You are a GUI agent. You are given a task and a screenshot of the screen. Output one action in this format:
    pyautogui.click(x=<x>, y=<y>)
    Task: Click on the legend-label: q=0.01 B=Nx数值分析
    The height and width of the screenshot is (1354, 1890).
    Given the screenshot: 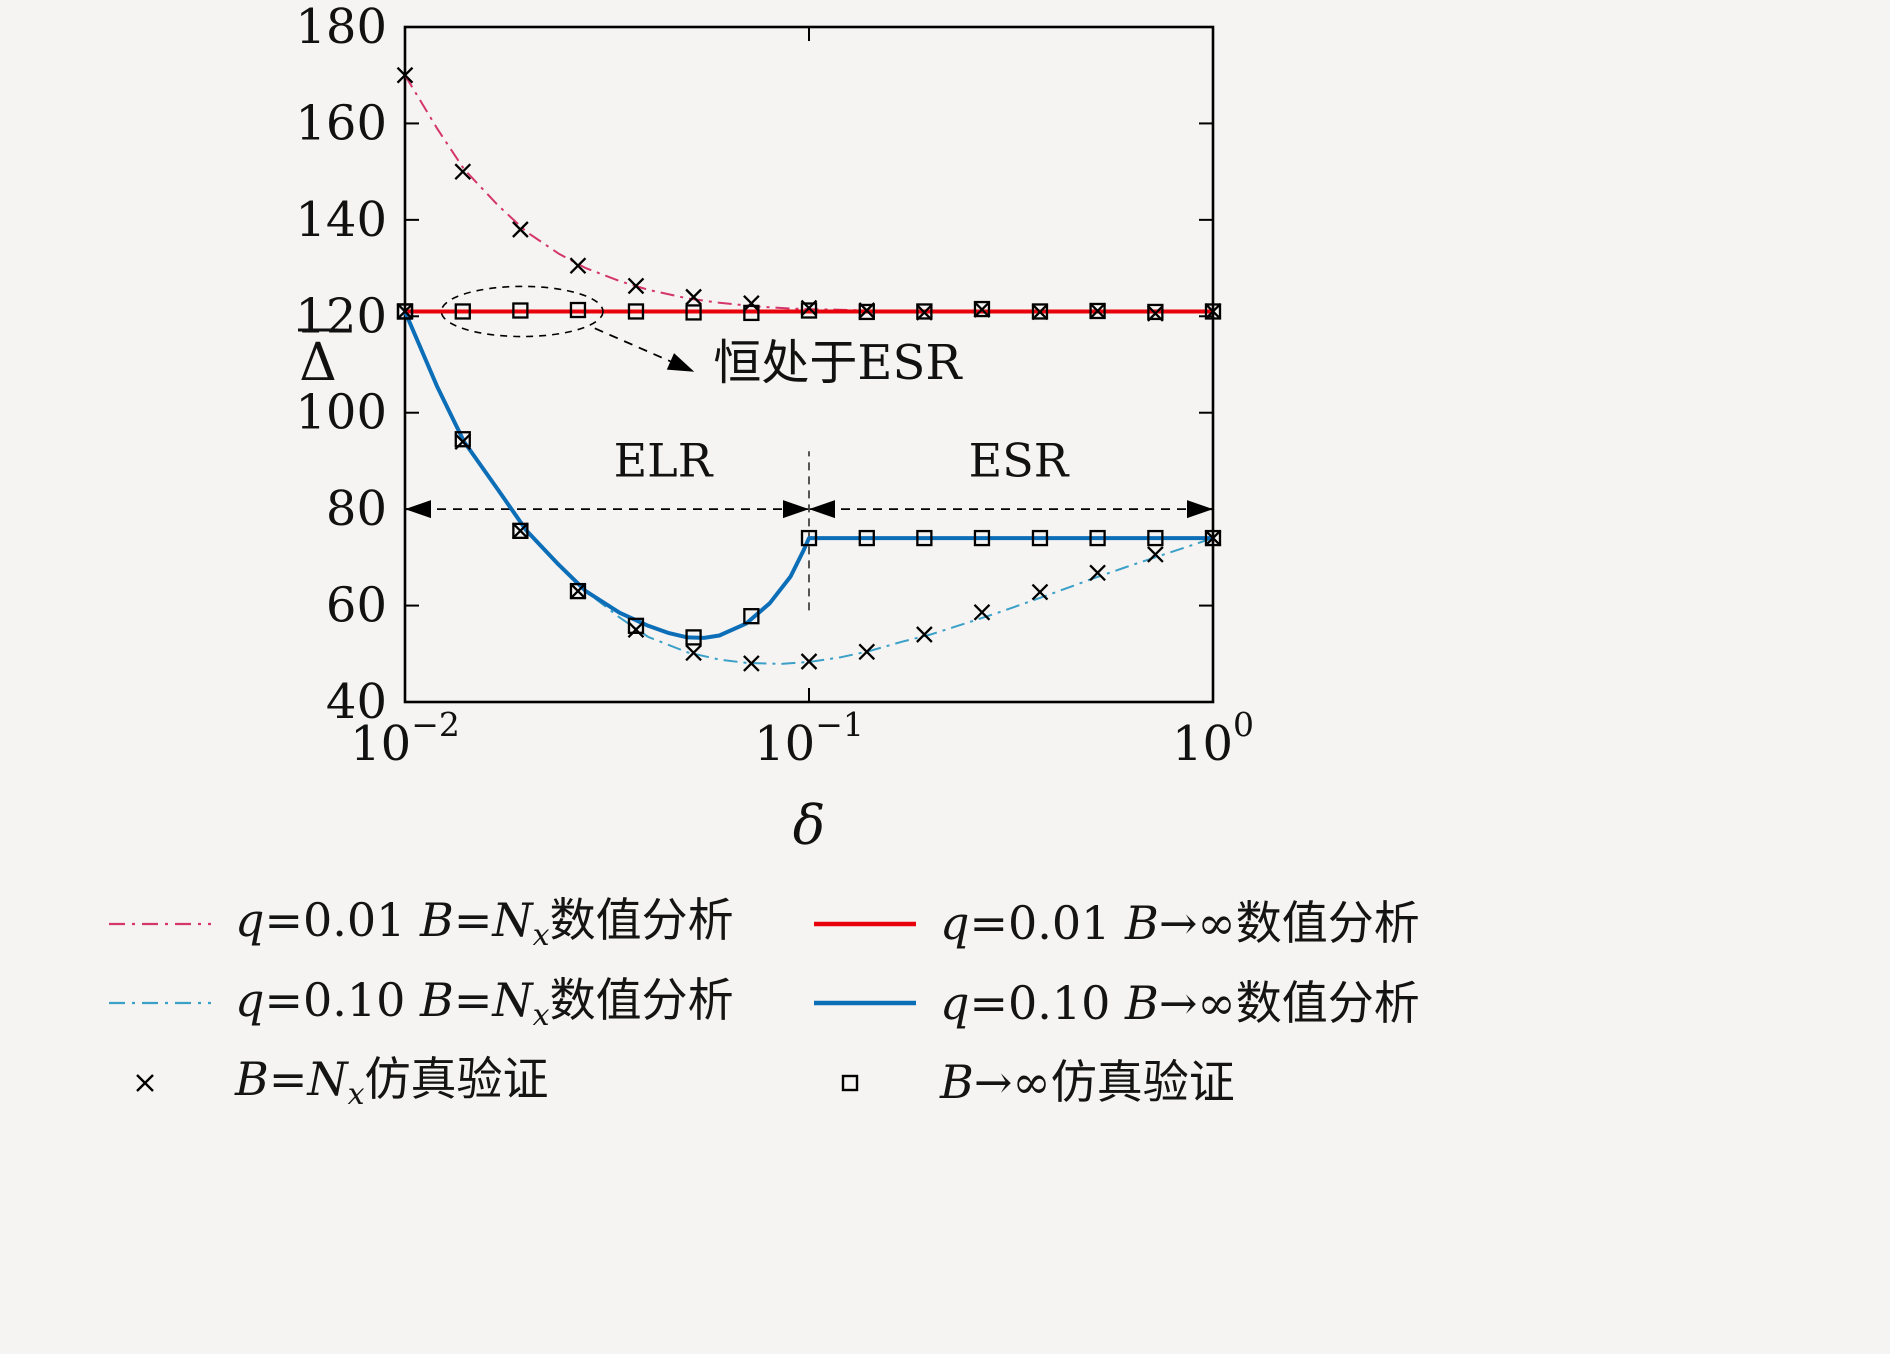 What is the action you would take?
    pyautogui.click(x=484, y=923)
    